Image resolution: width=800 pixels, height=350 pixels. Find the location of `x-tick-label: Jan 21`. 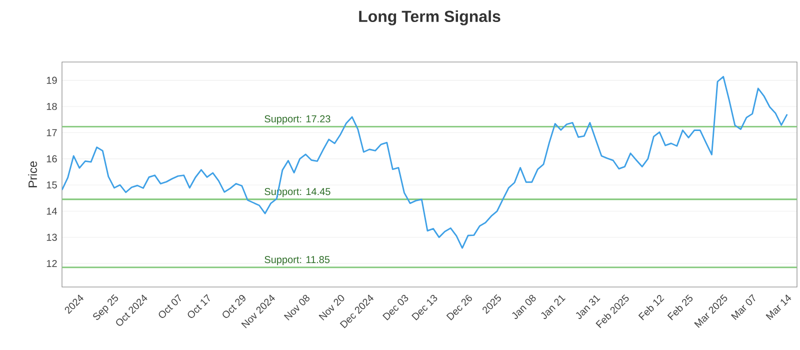

x-tick-label: Jan 21 is located at coordinates (553, 307).